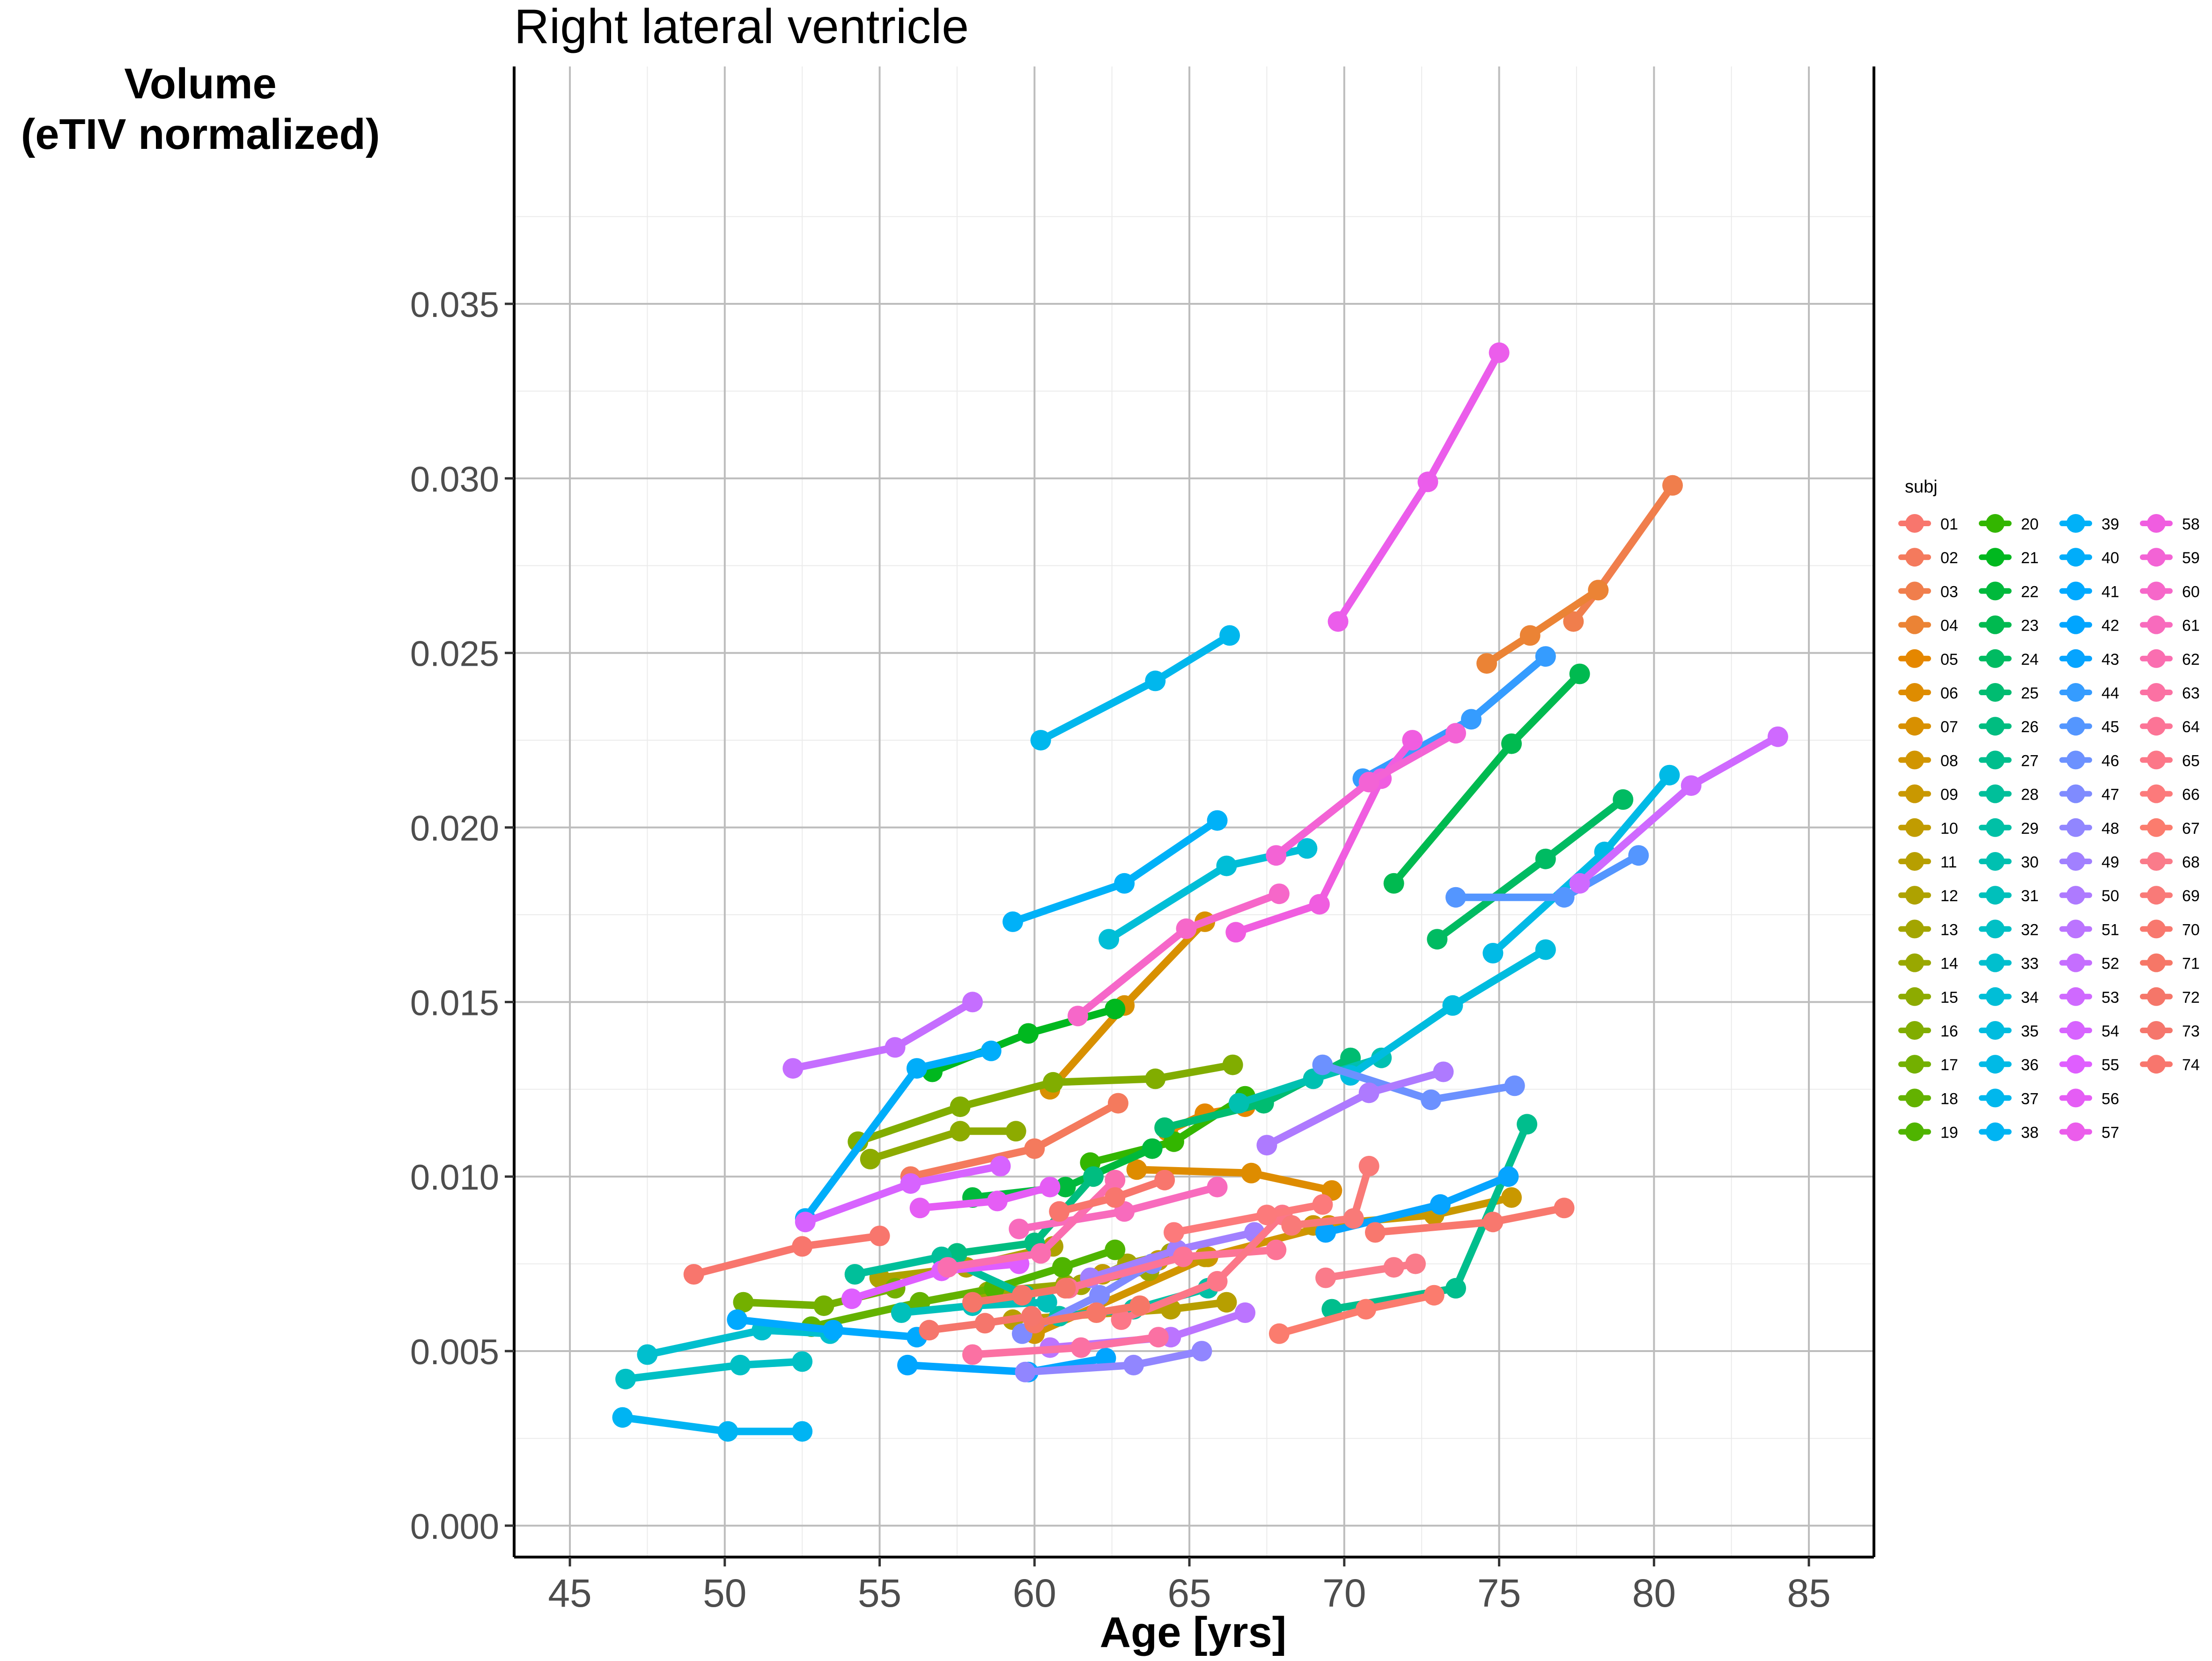  I want to click on legend-label: 06, so click(1949, 693).